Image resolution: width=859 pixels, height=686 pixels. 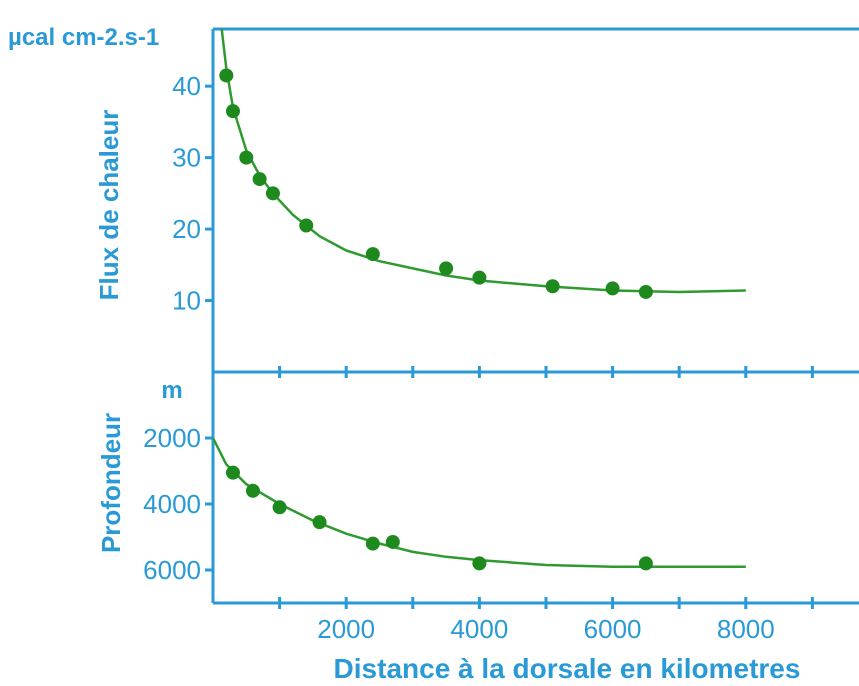 What do you see at coordinates (186, 229) in the screenshot?
I see `y-tick-label-flux-20: 20` at bounding box center [186, 229].